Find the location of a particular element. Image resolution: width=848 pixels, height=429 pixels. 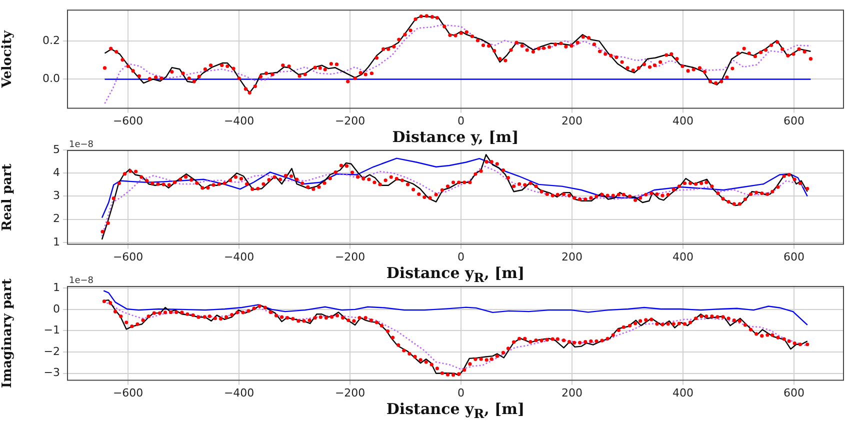

y-tick-label: −1 is located at coordinates (52, 330).